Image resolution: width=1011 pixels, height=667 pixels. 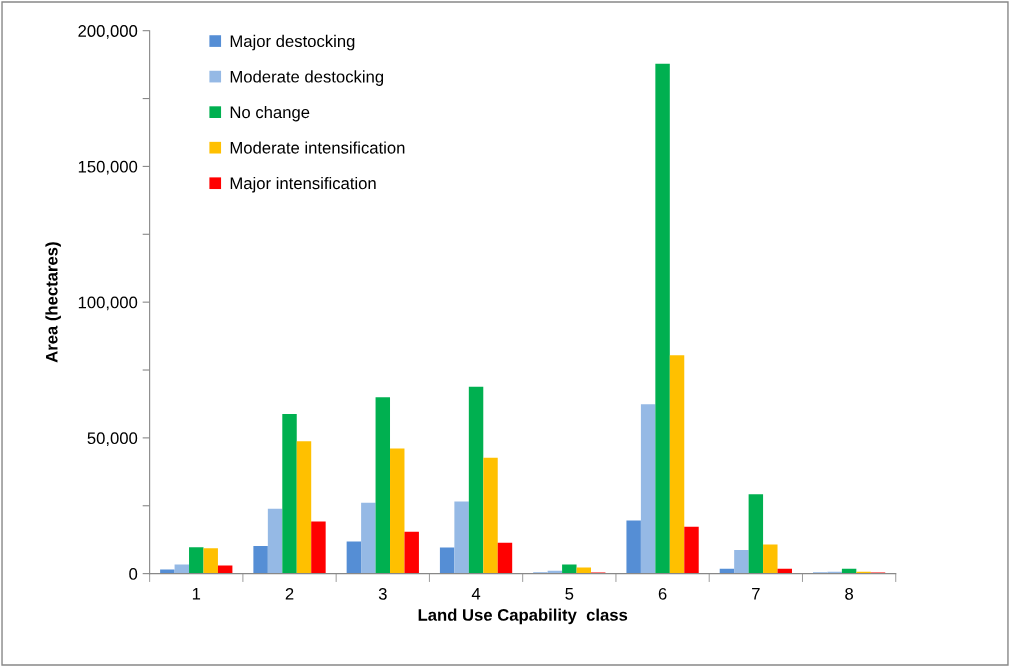 I want to click on legend-label: Major intensification, so click(x=303, y=184).